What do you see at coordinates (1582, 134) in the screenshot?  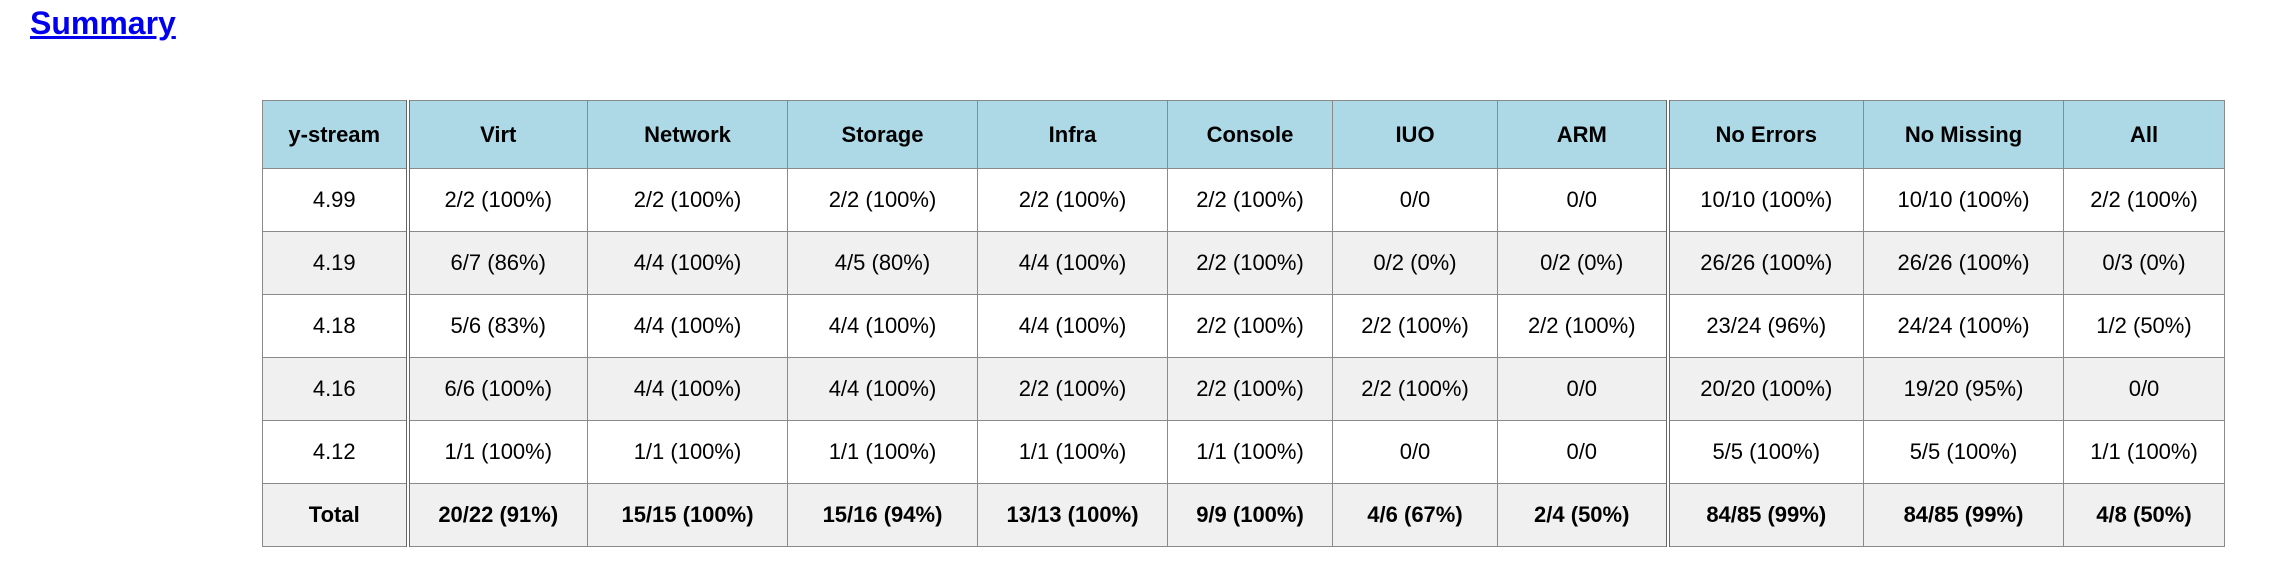 I see `column-header-arm: ARM` at bounding box center [1582, 134].